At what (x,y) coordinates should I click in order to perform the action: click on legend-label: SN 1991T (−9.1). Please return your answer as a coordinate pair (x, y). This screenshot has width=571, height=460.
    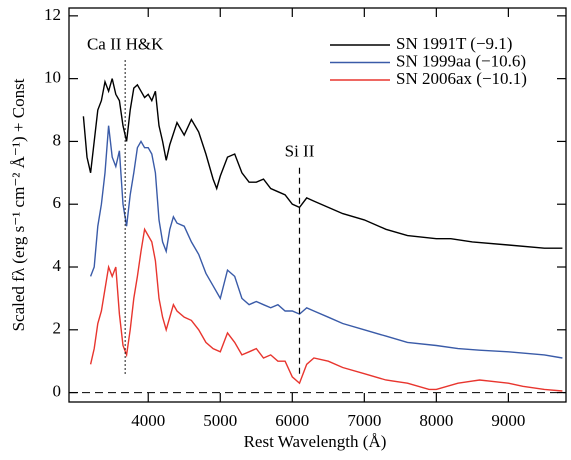
    Looking at the image, I should click on (454, 43).